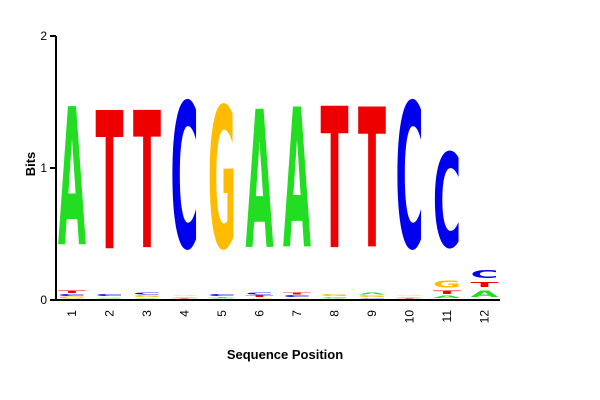 The height and width of the screenshot is (400, 600). I want to click on x-tick-label: 2, so click(110, 313).